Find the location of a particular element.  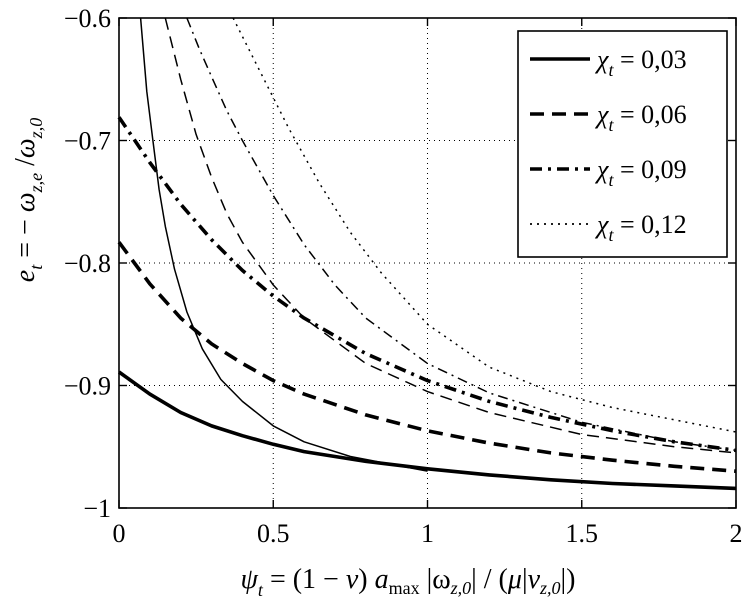

y-tick-label: −0.7 is located at coordinates (87, 141).